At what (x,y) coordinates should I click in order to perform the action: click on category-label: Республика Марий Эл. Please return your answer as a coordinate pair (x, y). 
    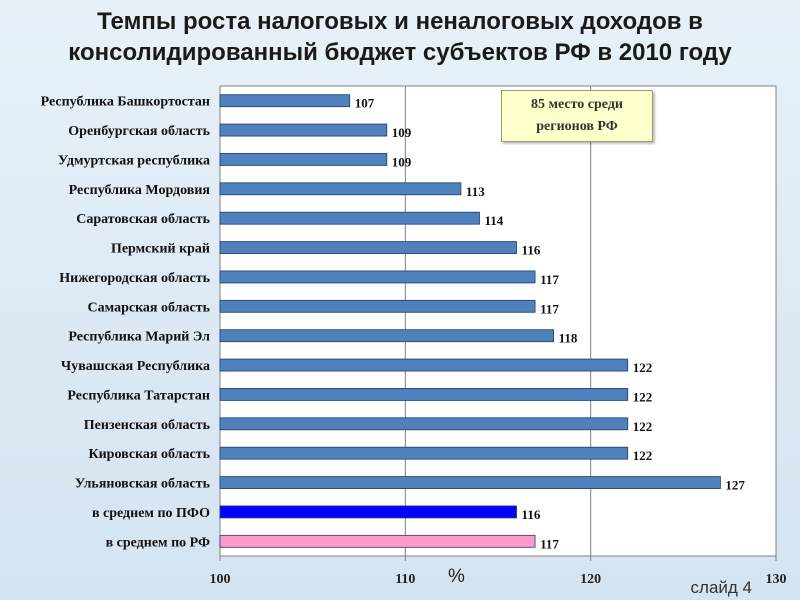
    Looking at the image, I should click on (139, 337).